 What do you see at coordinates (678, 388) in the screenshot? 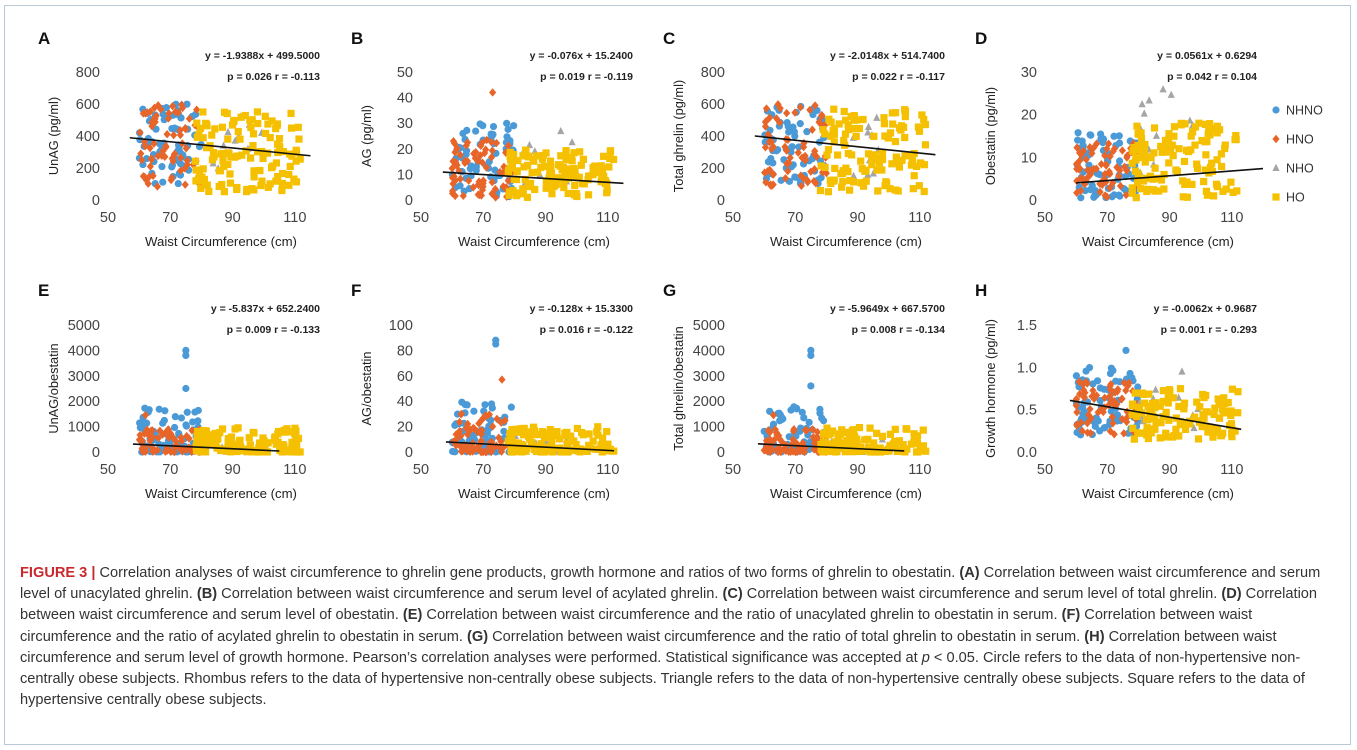
I see `y-axis-label-g: Total ghrelin/obestatin` at bounding box center [678, 388].